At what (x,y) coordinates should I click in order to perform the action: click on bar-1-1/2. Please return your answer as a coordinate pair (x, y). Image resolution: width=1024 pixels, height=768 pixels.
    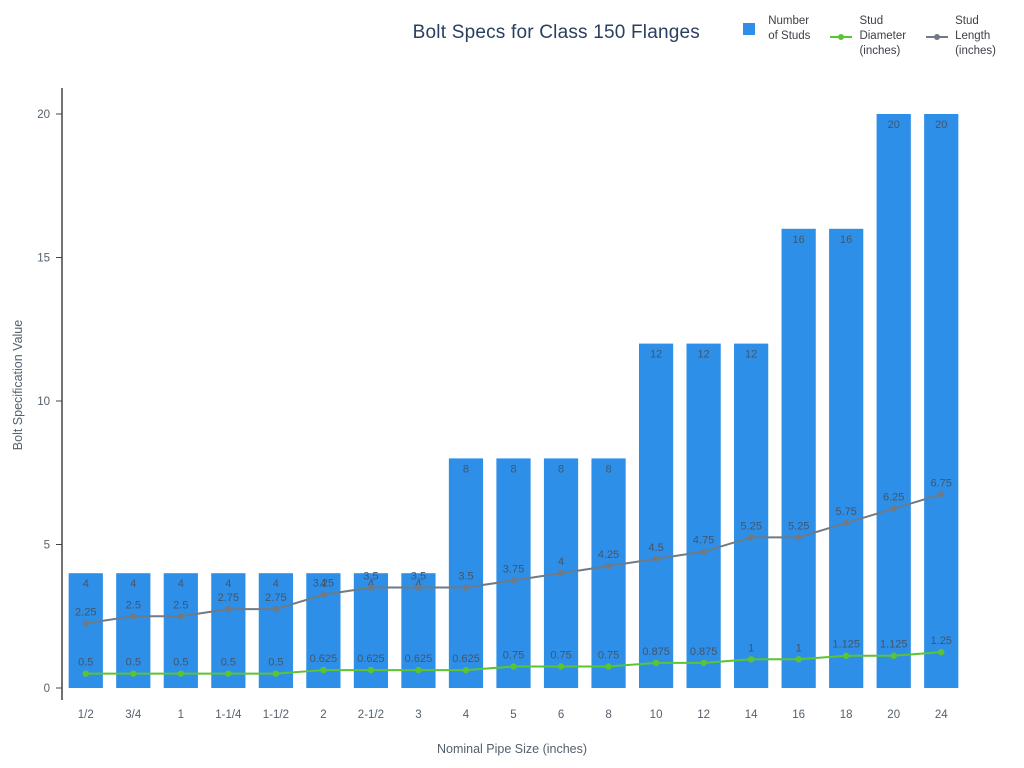
    Looking at the image, I should click on (275, 630).